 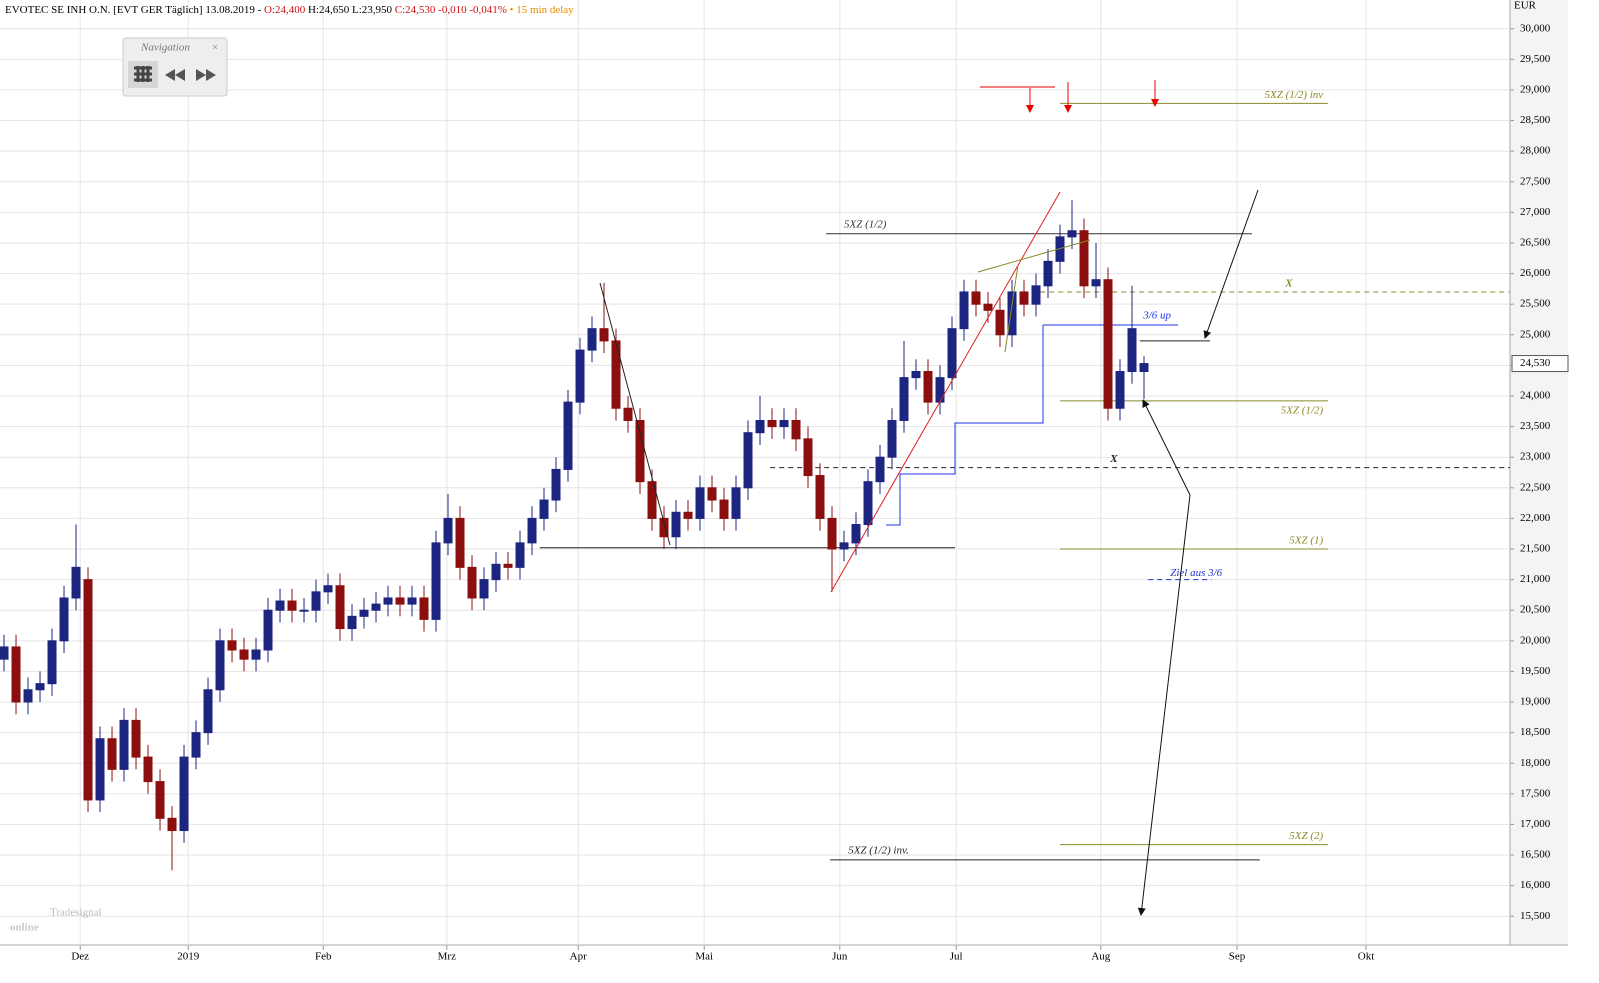 I want to click on header-high-low: H:24,650 L:23,950, so click(x=350, y=10).